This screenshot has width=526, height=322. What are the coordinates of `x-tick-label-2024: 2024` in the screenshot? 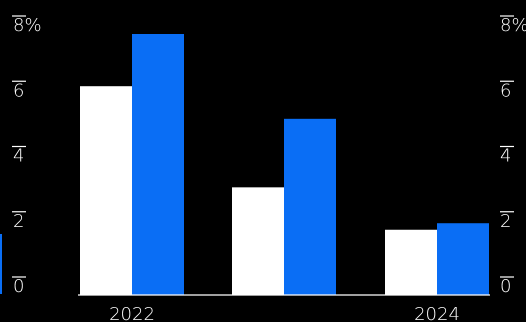 It's located at (437, 313).